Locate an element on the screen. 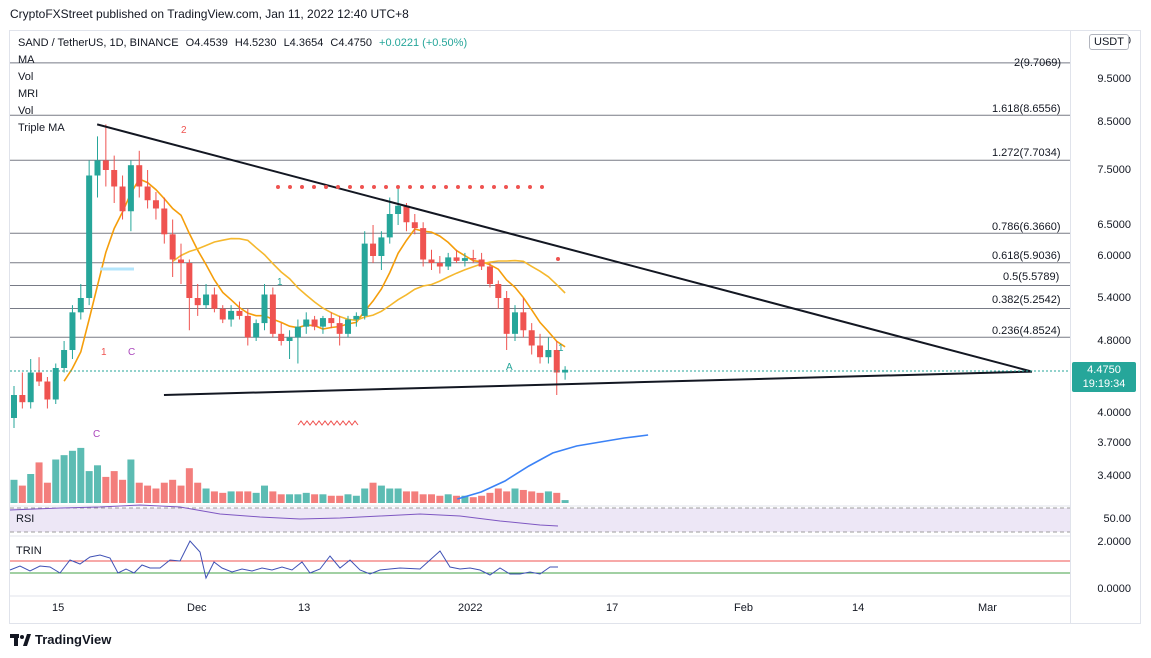  low-value: L4.3654 is located at coordinates (303, 43).